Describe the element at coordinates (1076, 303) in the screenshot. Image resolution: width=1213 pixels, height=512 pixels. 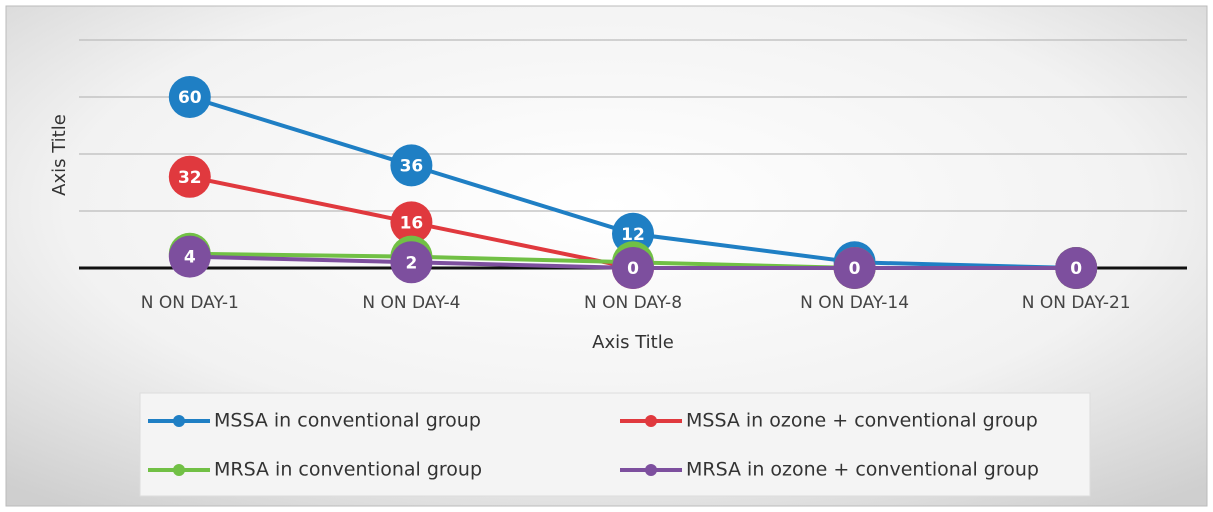
I see `x-tick-label: N ON DAY-21` at that location.